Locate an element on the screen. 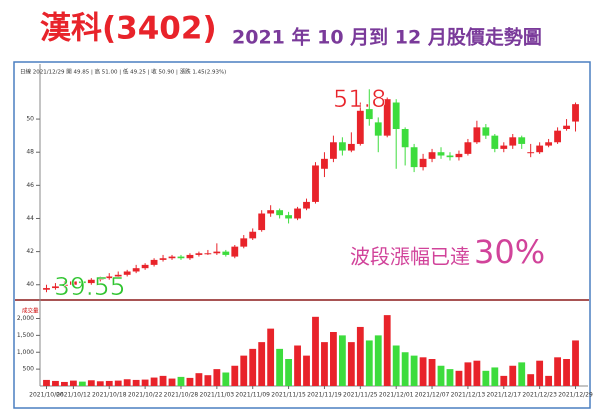  x-tick-label: 2021/12/23 is located at coordinates (539, 395).